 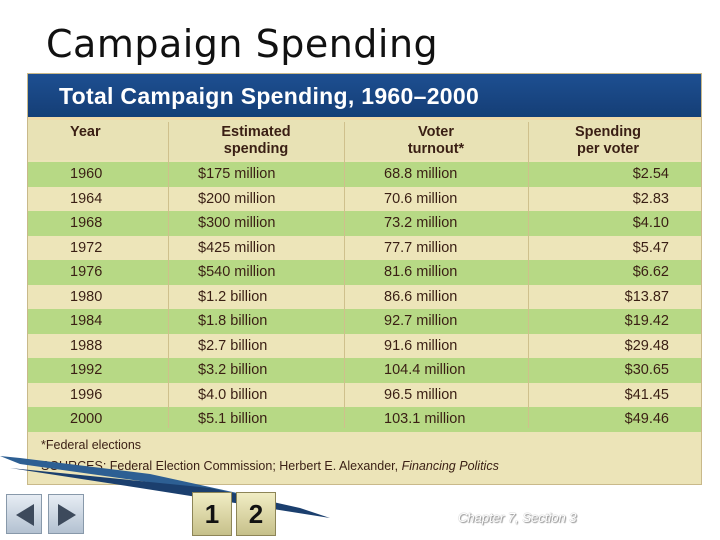 I want to click on table-banner: Total Campaign Spending, 1960–2000, so click(x=364, y=97).